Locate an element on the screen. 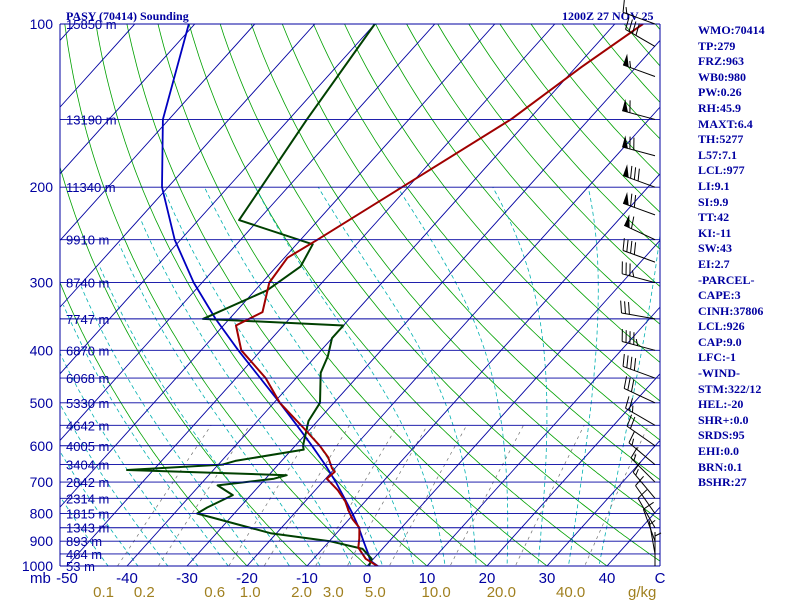 This screenshot has width=800, height=600. height-label: 6068 m is located at coordinates (87, 378).